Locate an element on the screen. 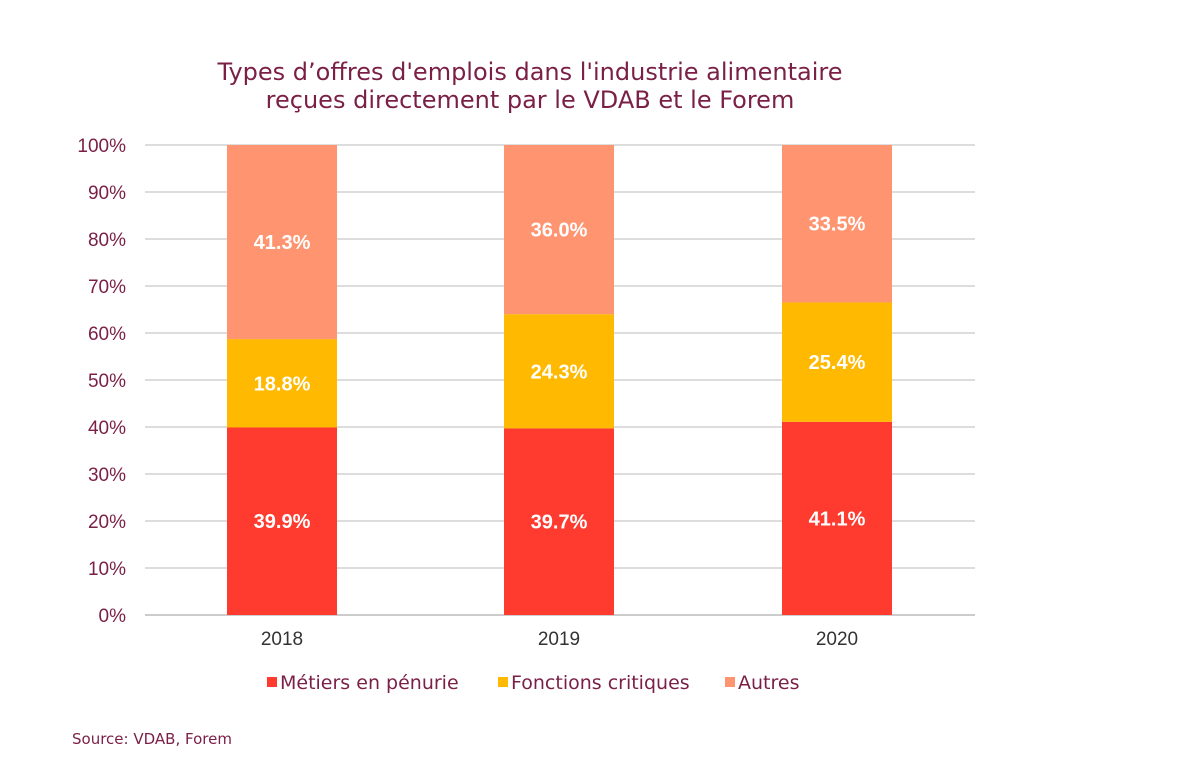 Image resolution: width=1190 pixels, height=784 pixels. data-label: 39.7% is located at coordinates (559, 523).